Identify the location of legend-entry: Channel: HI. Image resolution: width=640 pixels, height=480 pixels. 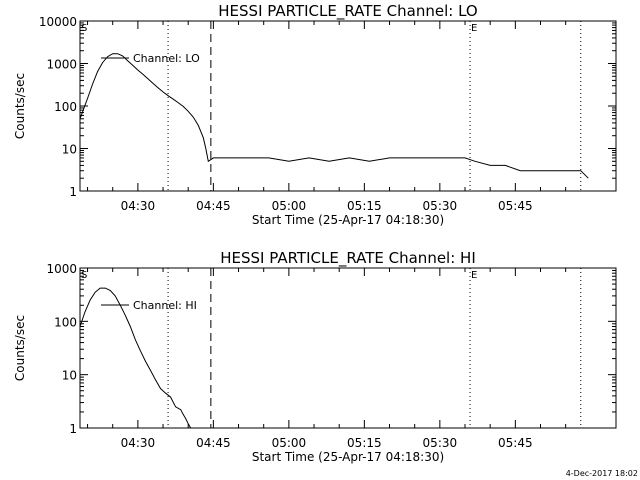
(165, 305).